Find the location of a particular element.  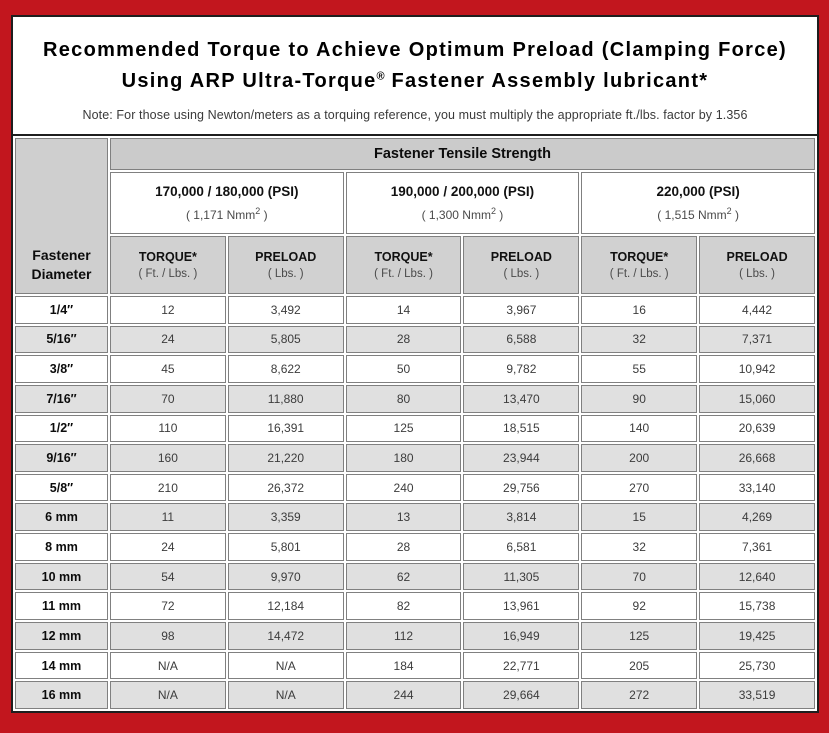

torque-value-cell: 54 is located at coordinates (167, 576).